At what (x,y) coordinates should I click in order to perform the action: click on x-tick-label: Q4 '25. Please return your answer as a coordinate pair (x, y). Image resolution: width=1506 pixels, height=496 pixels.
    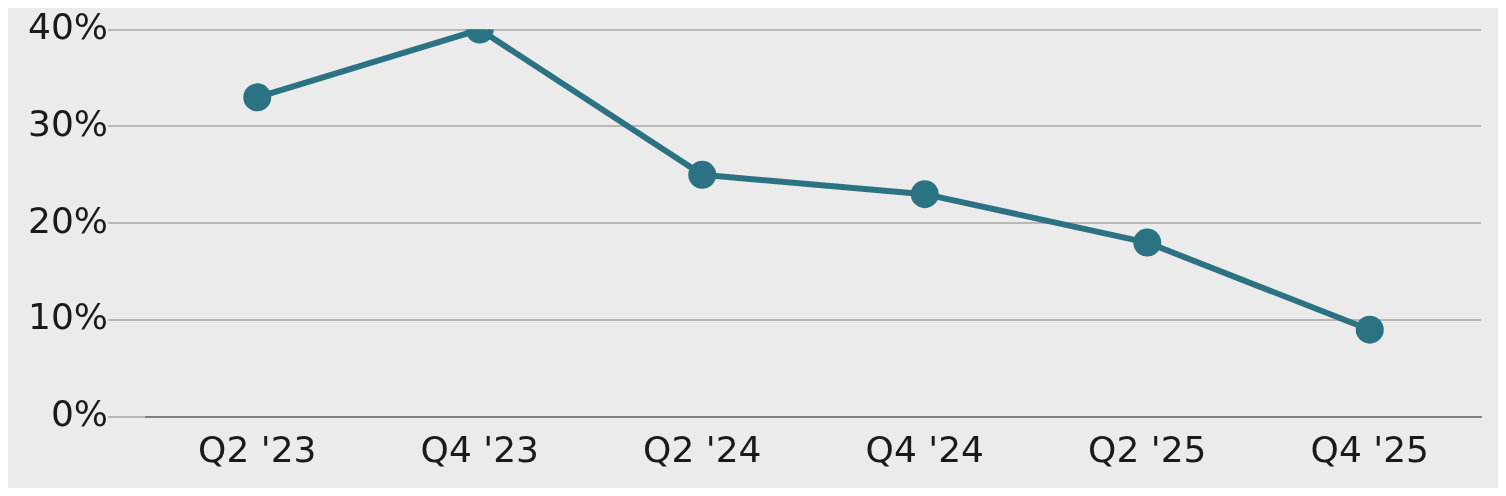
    Looking at the image, I should click on (1369, 449).